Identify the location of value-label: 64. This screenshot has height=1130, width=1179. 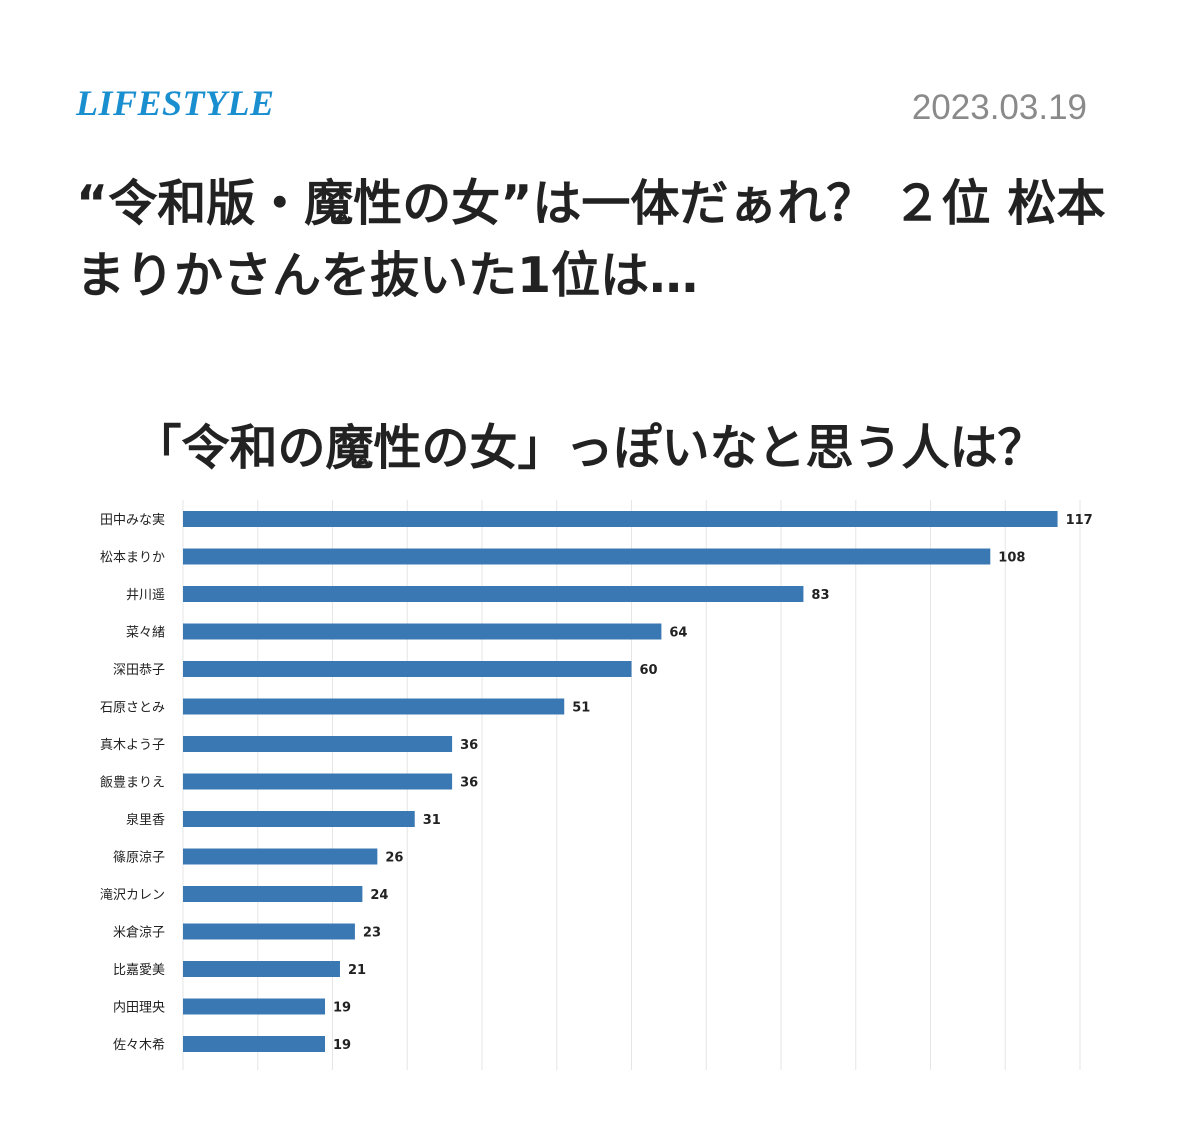
(678, 633).